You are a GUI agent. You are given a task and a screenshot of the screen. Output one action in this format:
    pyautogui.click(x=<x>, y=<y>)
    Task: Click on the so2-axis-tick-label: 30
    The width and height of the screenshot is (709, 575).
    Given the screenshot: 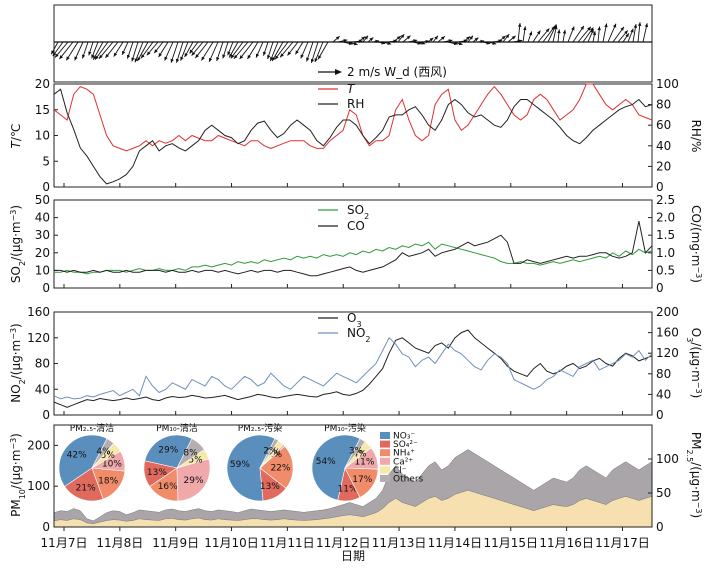 What is the action you would take?
    pyautogui.click(x=42, y=235)
    